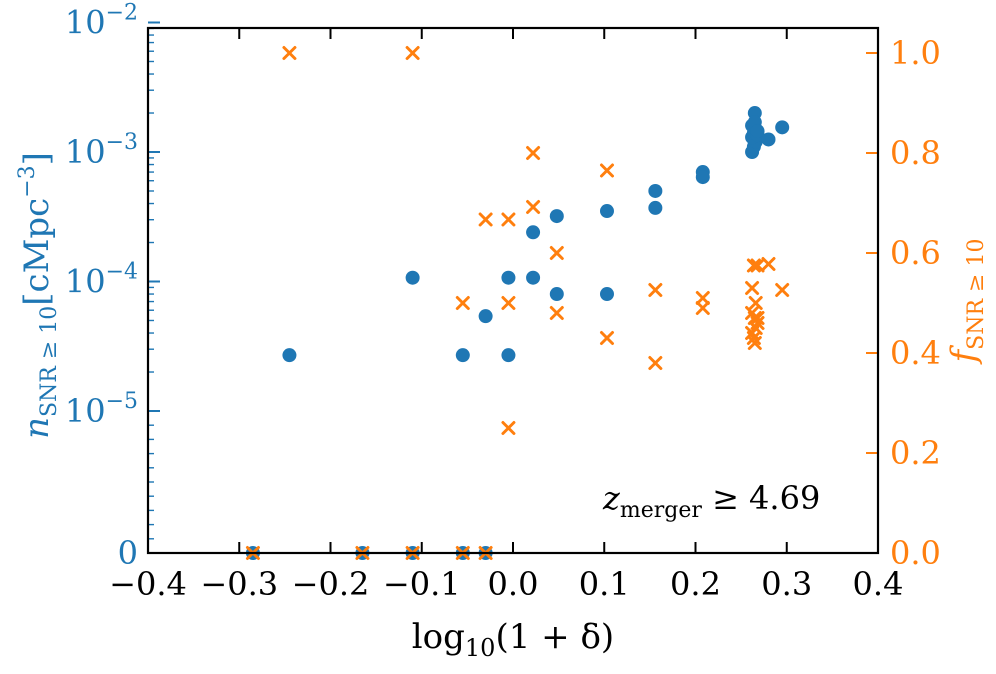 The width and height of the screenshot is (996, 674). Describe the element at coordinates (239, 584) in the screenshot. I see `x-tick-label: −0.3` at that location.